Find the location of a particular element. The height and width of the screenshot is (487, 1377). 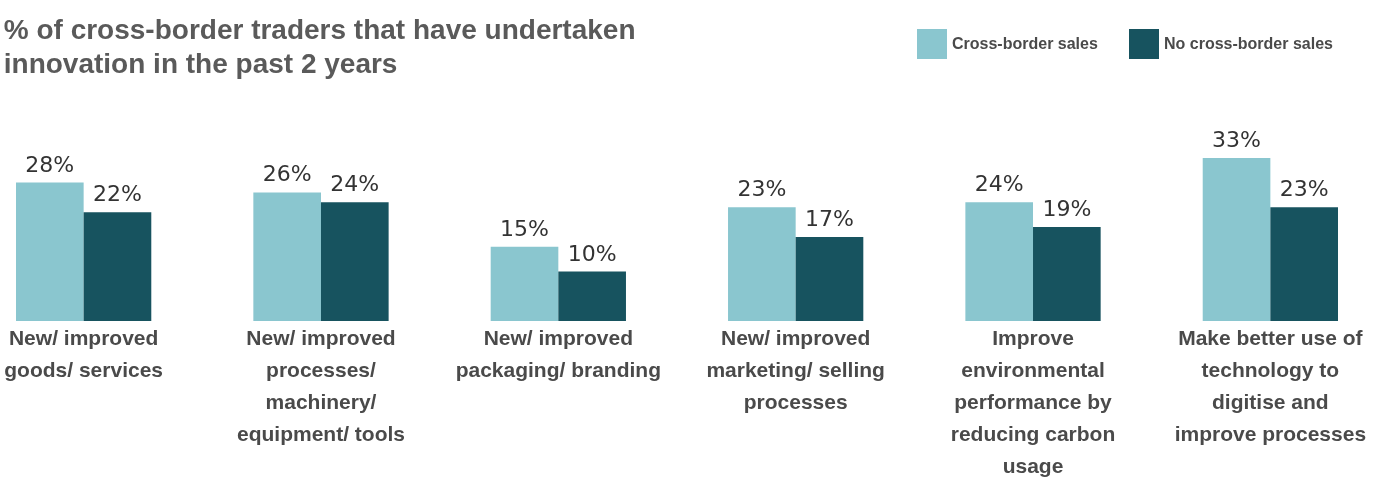

data-label: 33% is located at coordinates (1236, 139).